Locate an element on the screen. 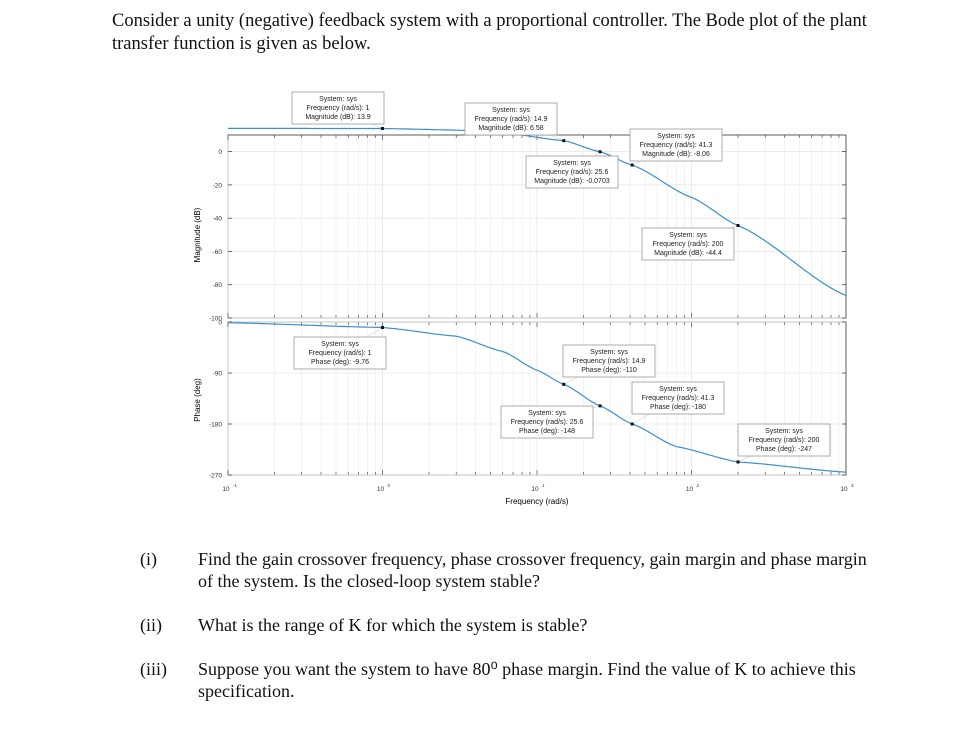 Image resolution: width=960 pixels, height=747 pixels. xtick-exponent: 0 is located at coordinates (389, 485).